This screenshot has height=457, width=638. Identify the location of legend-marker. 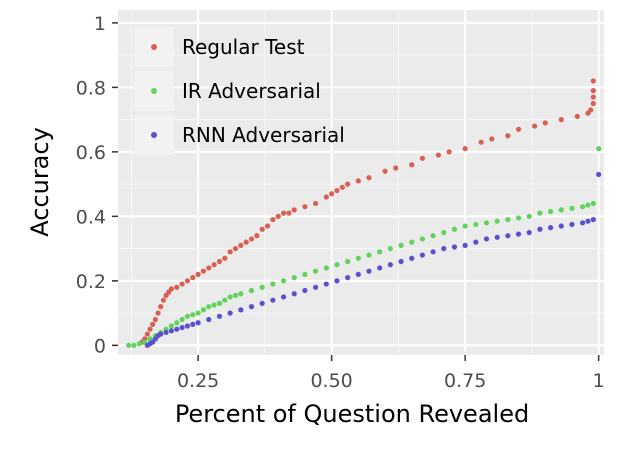
(154, 135).